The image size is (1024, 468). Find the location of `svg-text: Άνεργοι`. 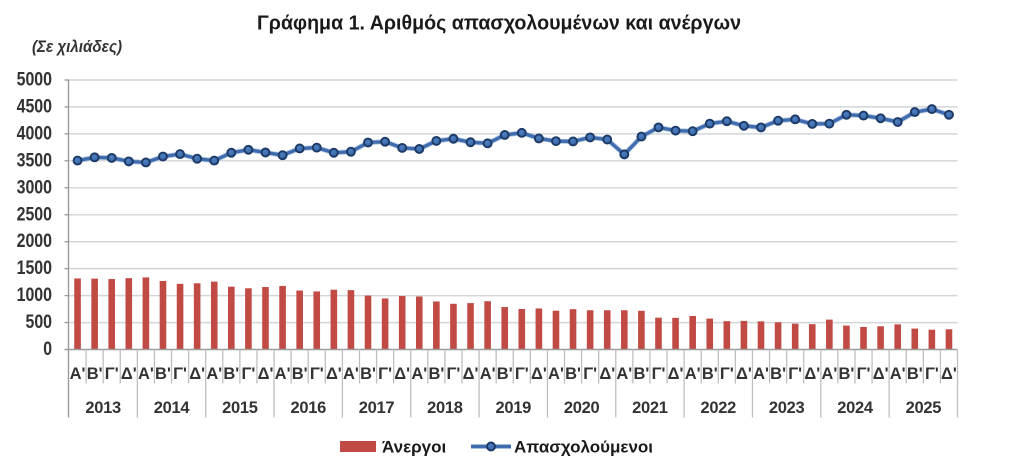

svg-text: Άνεργοι is located at coordinates (414, 447).